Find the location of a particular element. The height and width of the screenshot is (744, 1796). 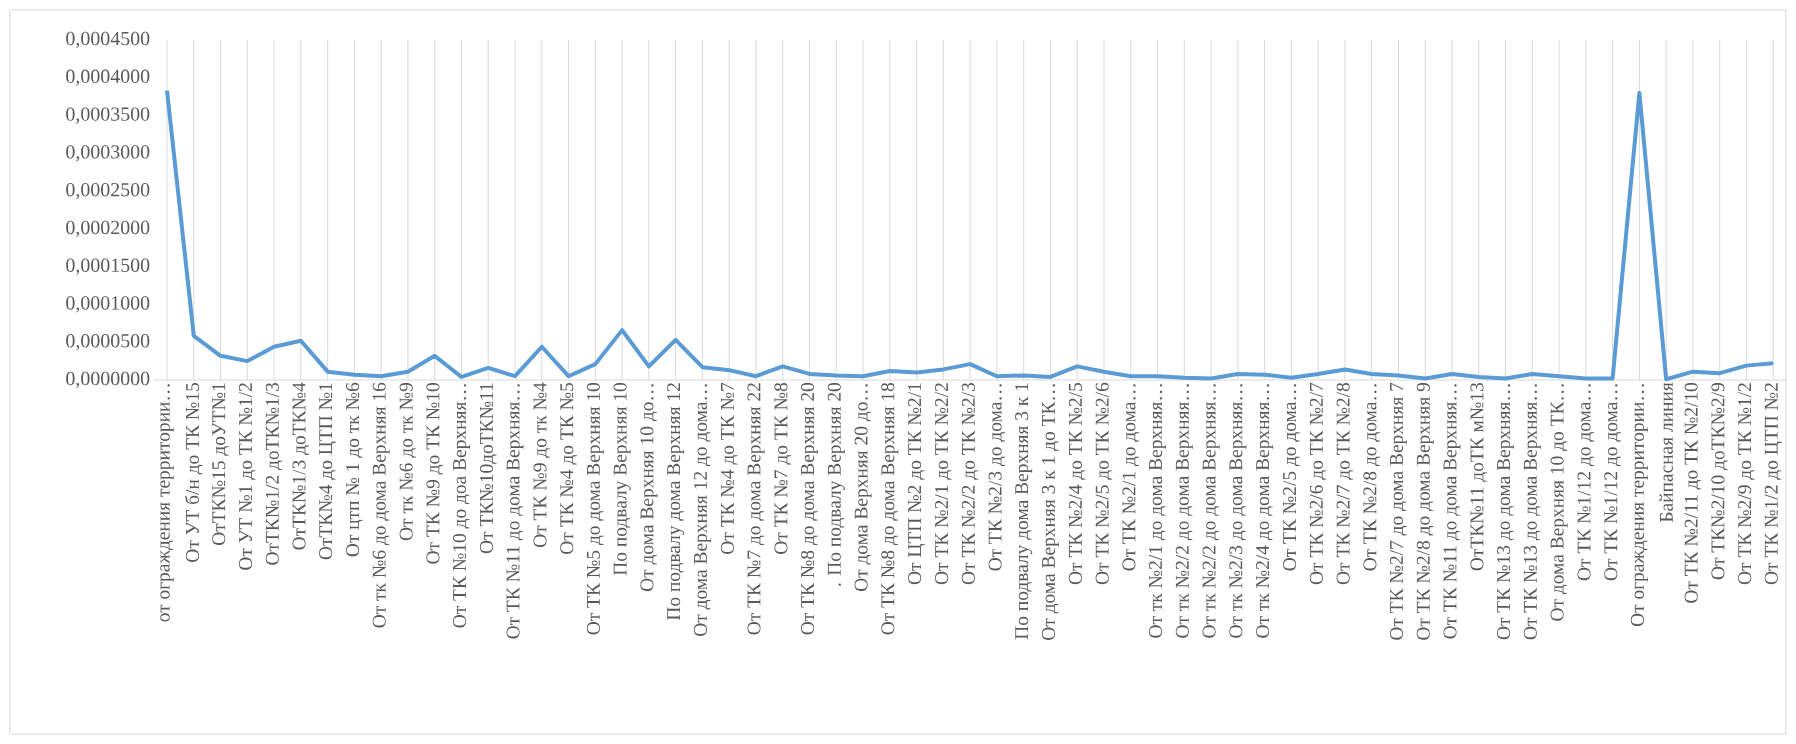

x-tick-label: От ТК №2/7 до ТК №2/8 is located at coordinates (1345, 483).